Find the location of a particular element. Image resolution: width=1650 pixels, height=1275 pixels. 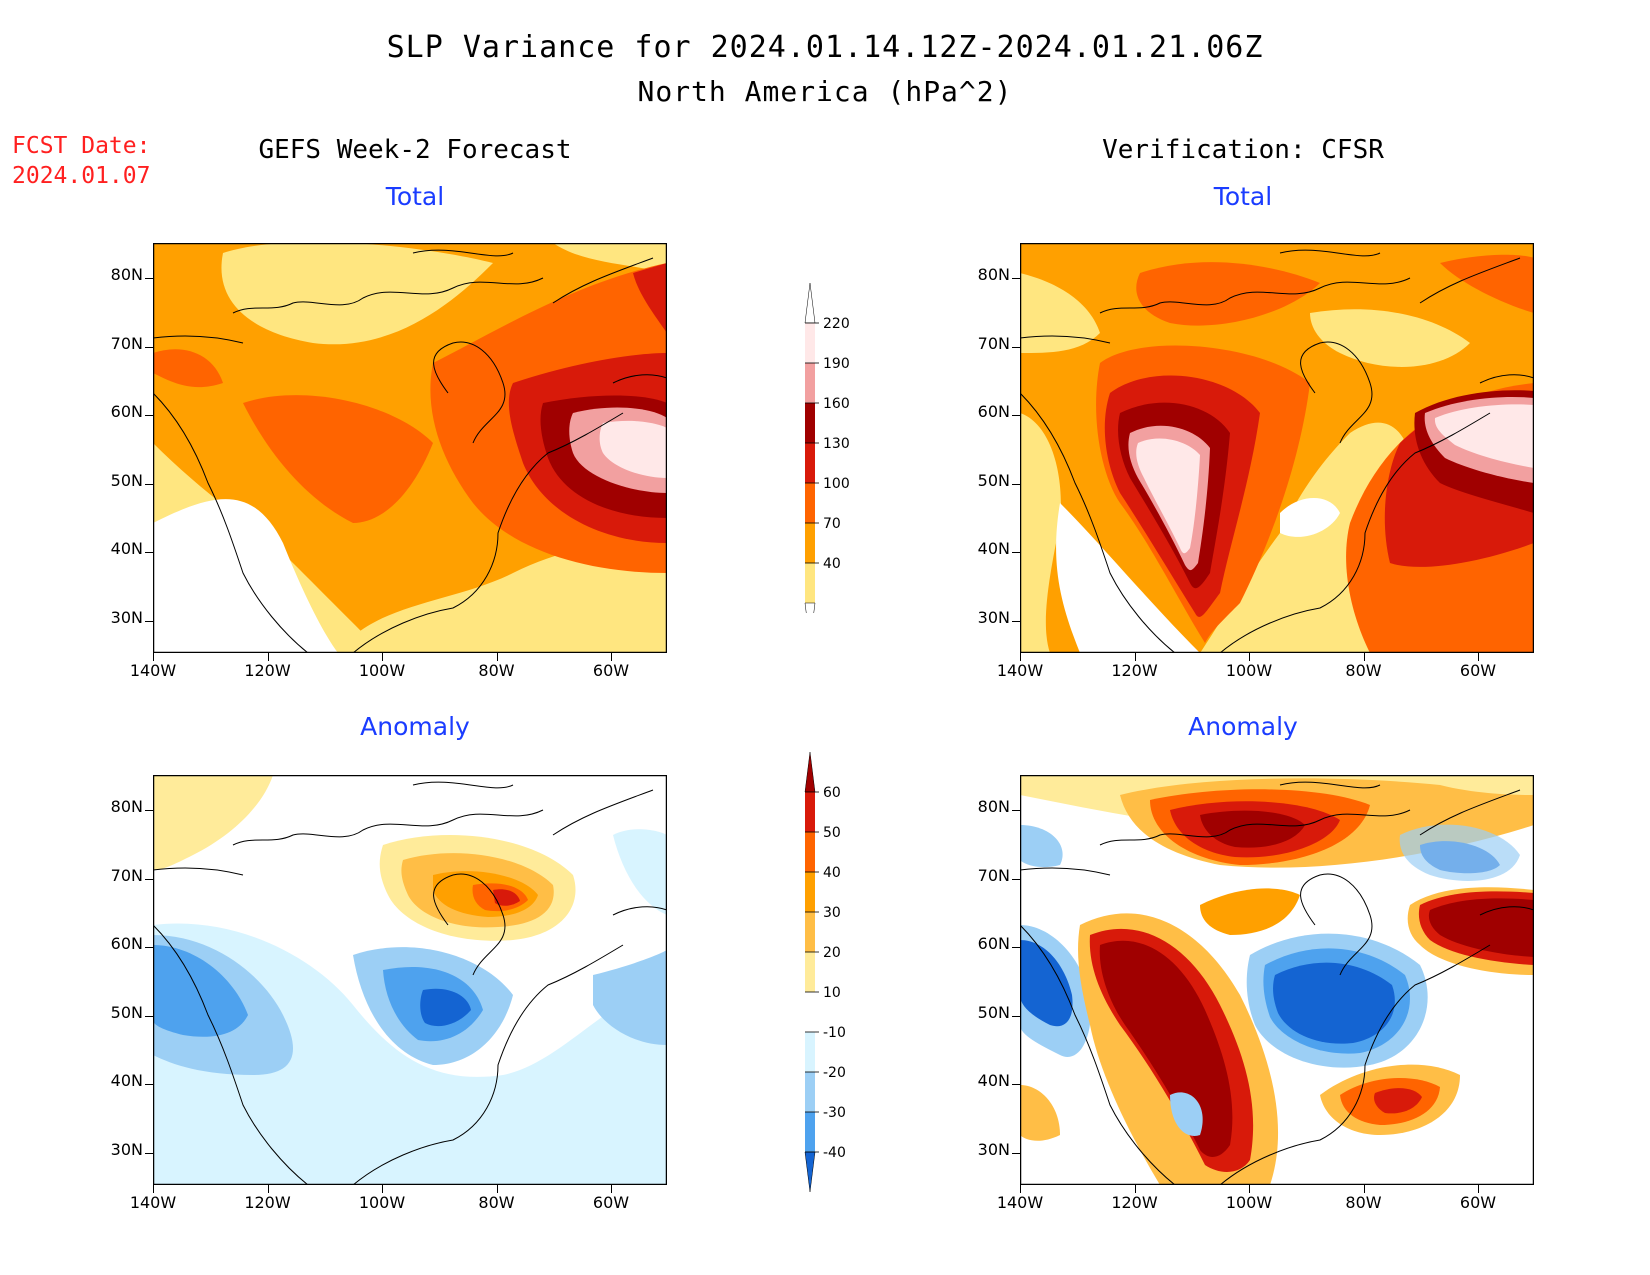

total-colorbar-label: 220 is located at coordinates (836, 324).